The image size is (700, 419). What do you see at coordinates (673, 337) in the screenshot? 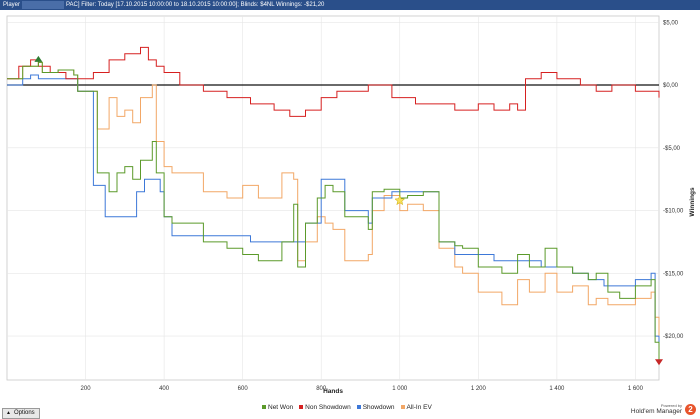
I see `y-tick-label: -$20,00` at bounding box center [673, 337].